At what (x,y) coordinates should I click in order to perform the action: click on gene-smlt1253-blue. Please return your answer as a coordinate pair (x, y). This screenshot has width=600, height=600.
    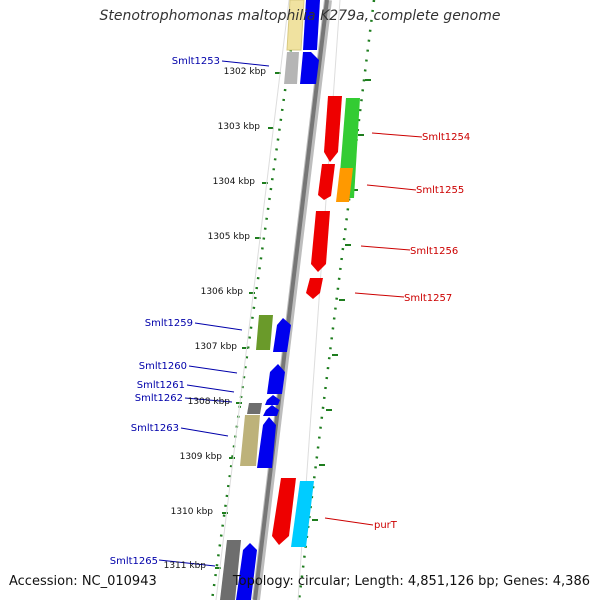
    Looking at the image, I should click on (309, 68).